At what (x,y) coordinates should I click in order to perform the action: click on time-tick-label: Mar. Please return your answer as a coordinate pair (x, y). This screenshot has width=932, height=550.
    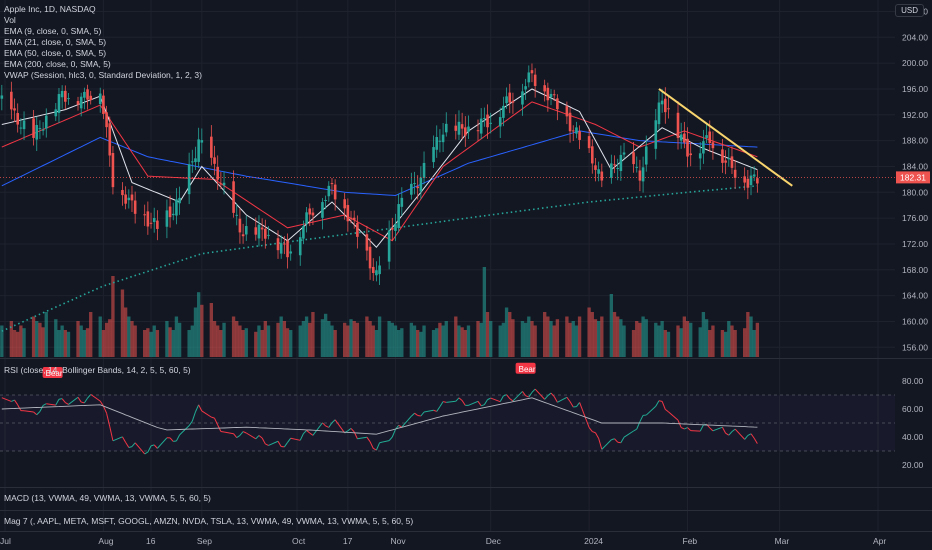
    Looking at the image, I should click on (782, 541).